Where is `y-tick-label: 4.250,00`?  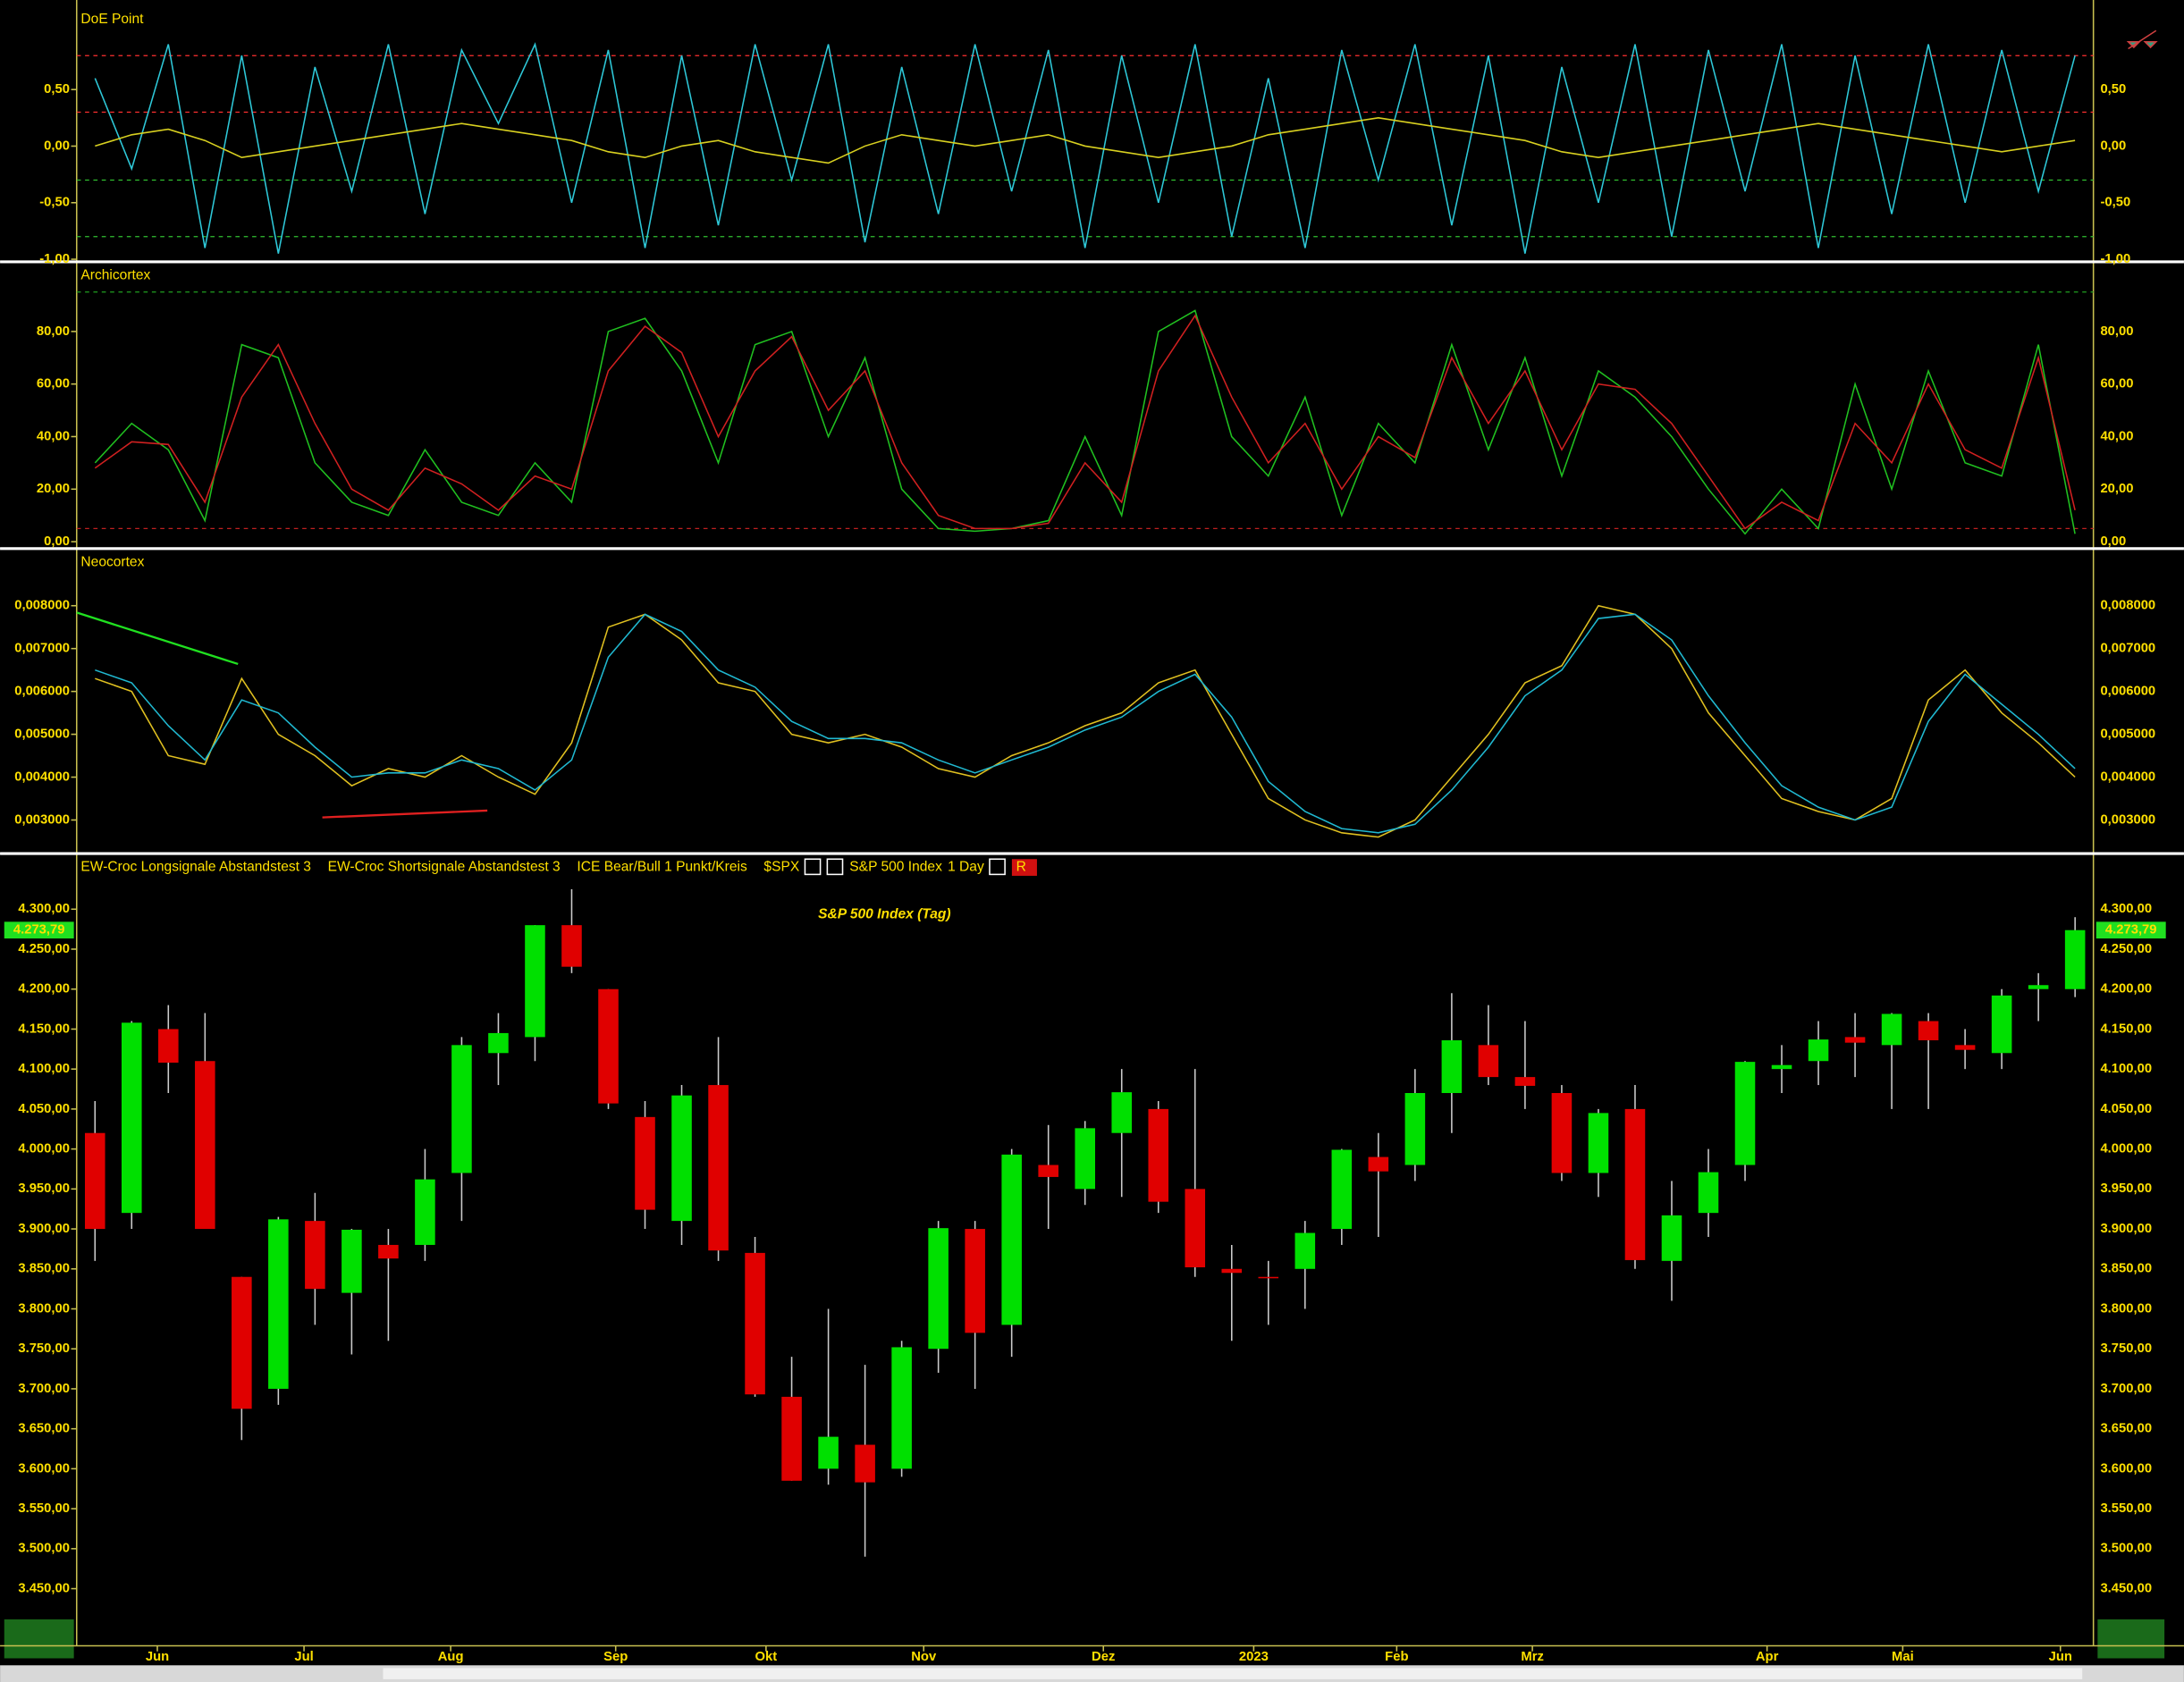 y-tick-label: 4.250,00 is located at coordinates (2126, 949).